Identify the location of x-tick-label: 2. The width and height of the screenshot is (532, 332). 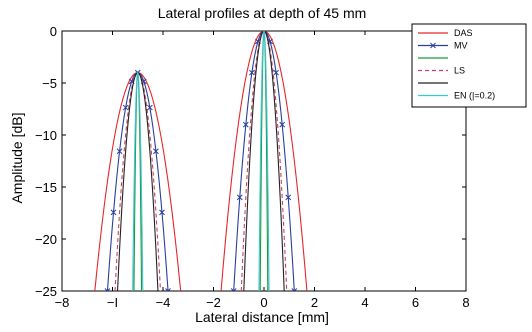
(314, 302).